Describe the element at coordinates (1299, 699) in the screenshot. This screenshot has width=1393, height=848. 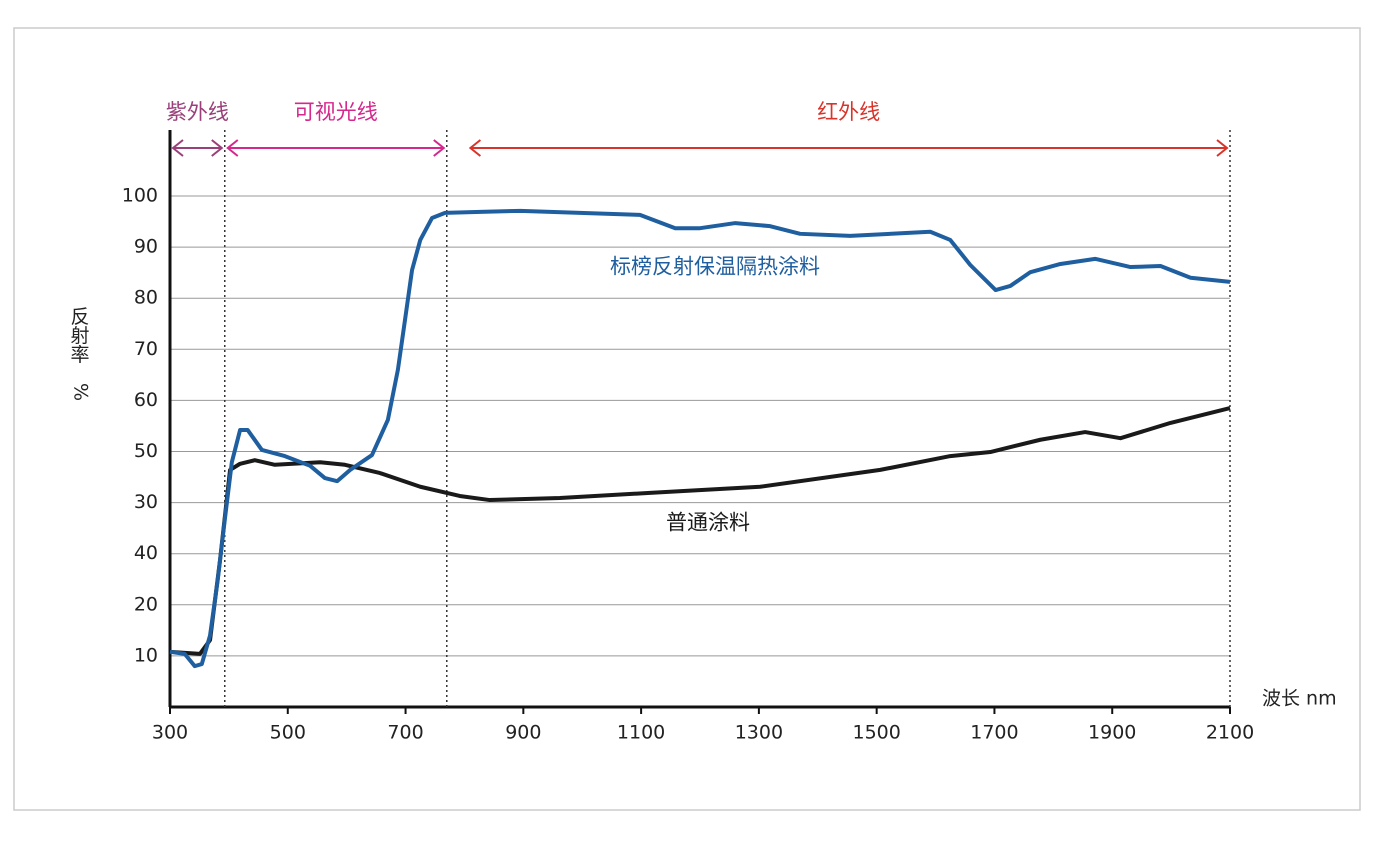
I see `x-axis-label: 波长 nm` at that location.